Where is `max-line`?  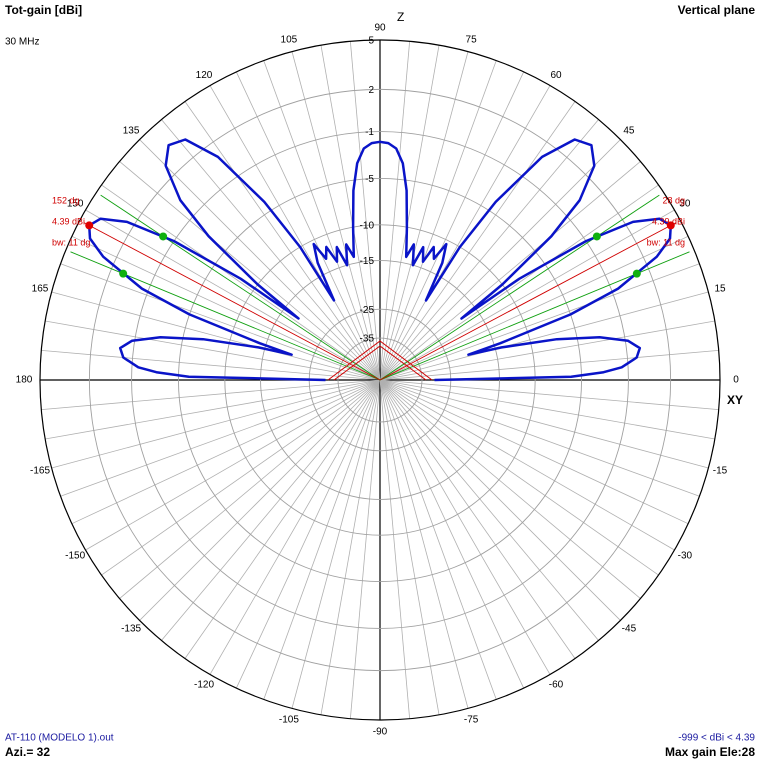 max-line is located at coordinates (527, 301).